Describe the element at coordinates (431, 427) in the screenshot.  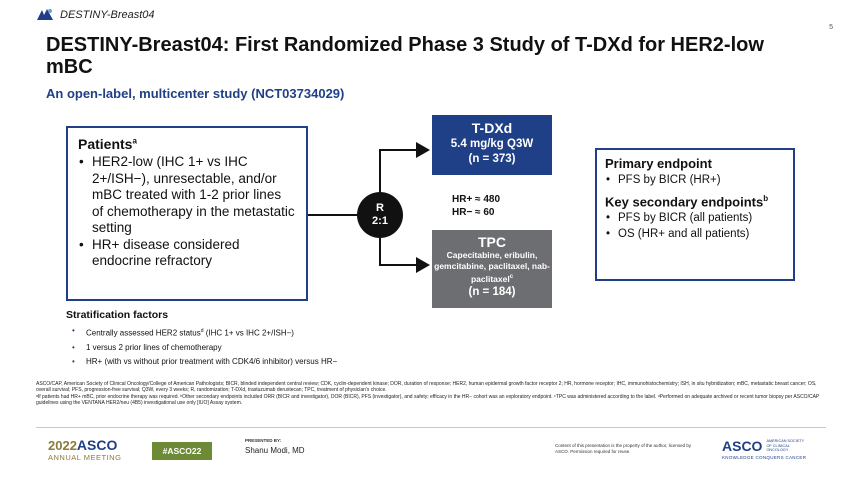
I see `footer-divider` at that location.